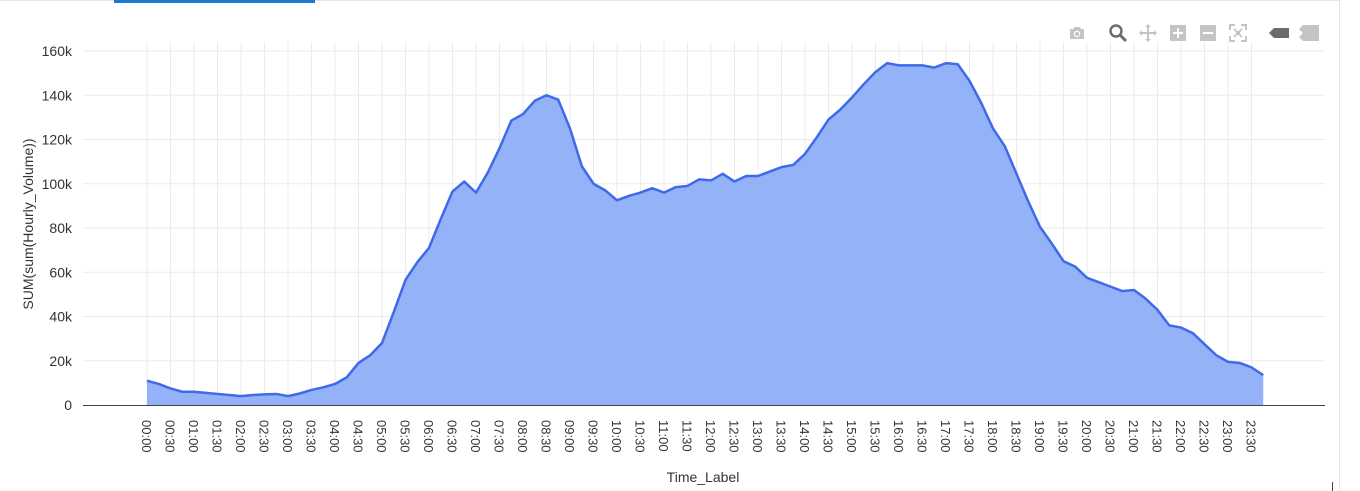  What do you see at coordinates (828, 436) in the screenshot?
I see `x-tick-label: 14:30` at bounding box center [828, 436].